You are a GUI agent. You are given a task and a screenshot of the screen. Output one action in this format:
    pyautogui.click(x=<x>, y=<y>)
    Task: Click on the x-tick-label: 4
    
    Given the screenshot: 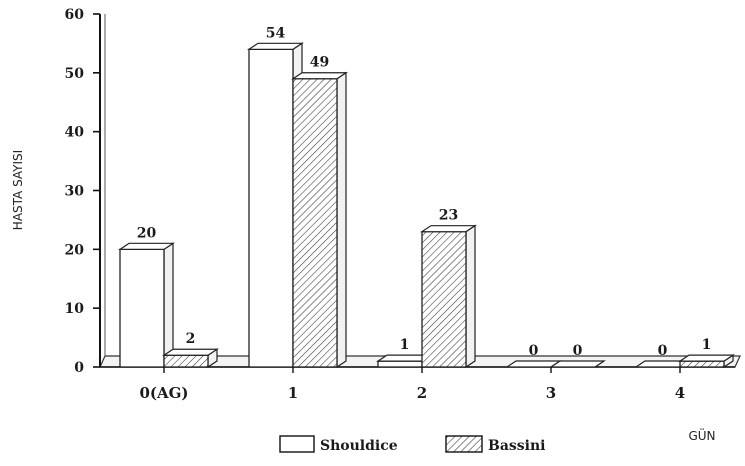 What is the action you would take?
    pyautogui.click(x=680, y=393)
    